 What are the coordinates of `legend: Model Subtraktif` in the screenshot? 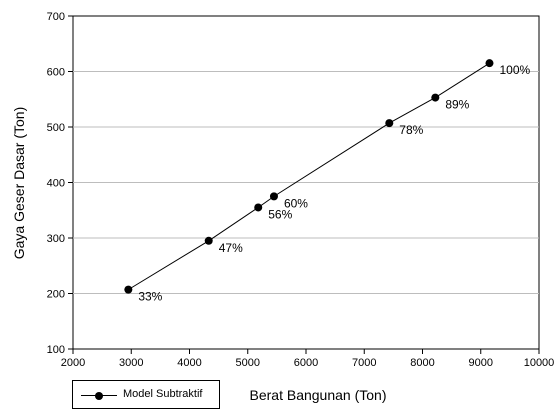 It's located at (146, 394).